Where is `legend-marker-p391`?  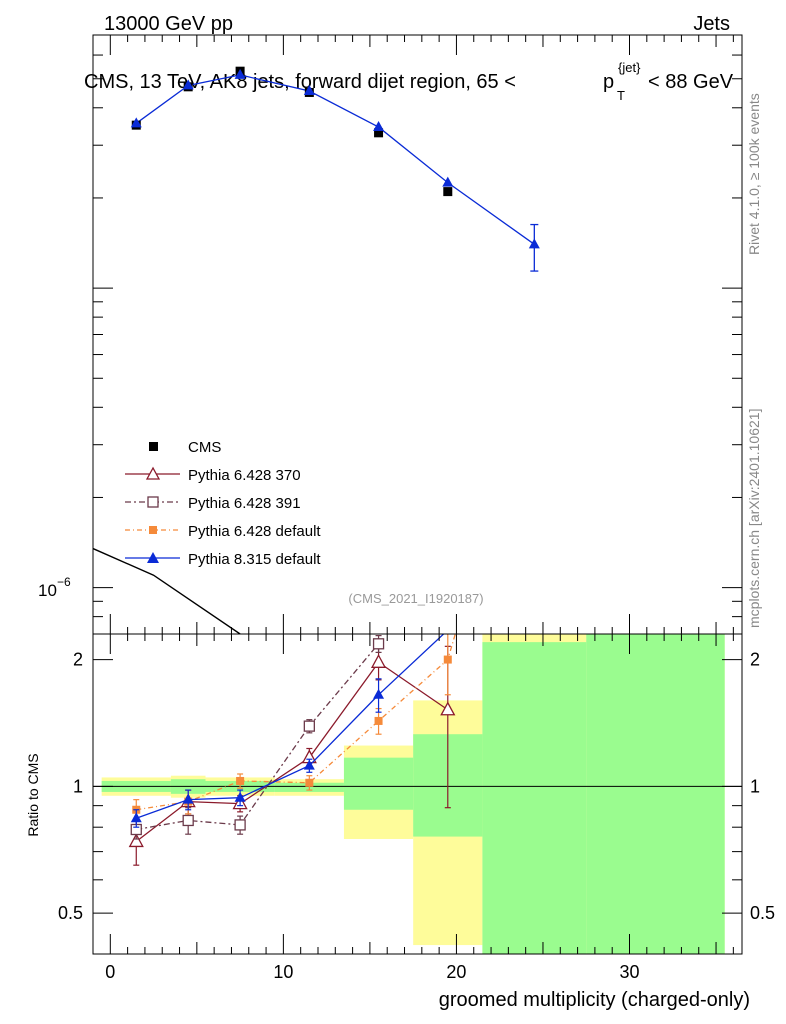 legend-marker-p391 is located at coordinates (153, 502).